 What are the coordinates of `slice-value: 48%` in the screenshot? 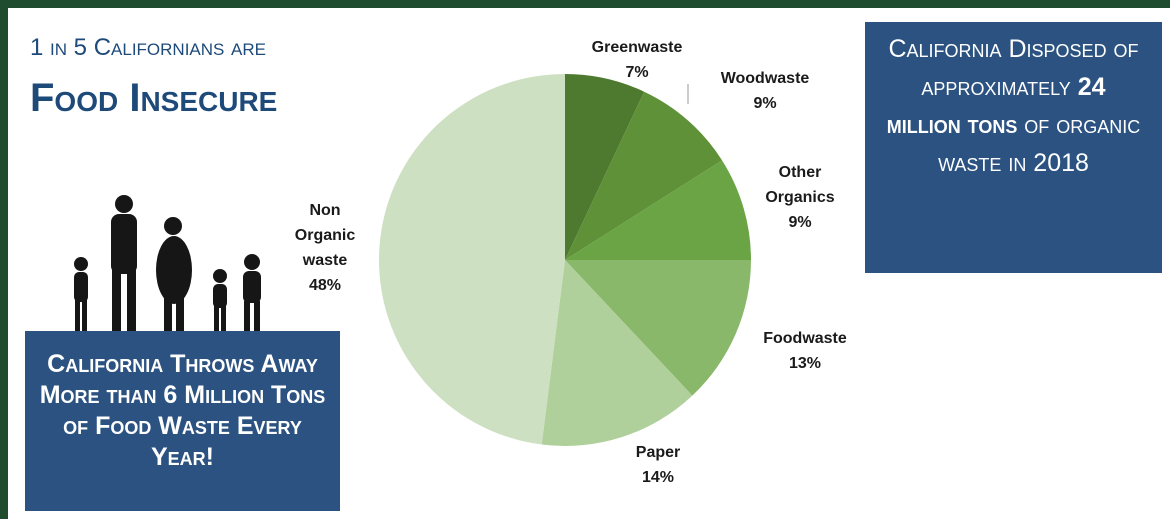 It's located at (325, 285).